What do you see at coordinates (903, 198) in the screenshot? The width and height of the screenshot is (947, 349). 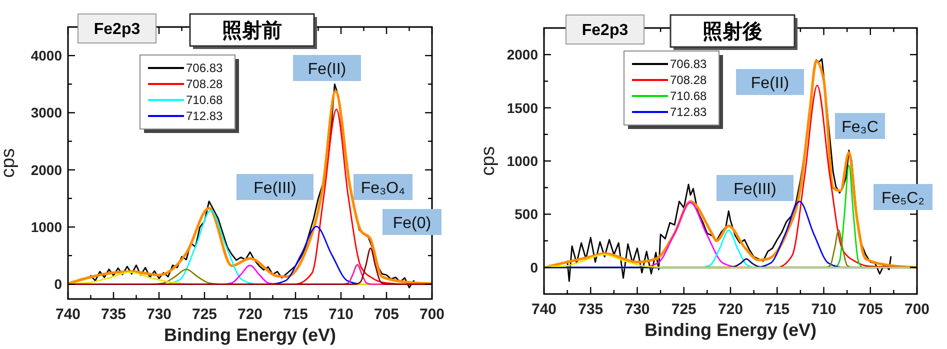 I see `annotation: Fe₅C₂` at bounding box center [903, 198].